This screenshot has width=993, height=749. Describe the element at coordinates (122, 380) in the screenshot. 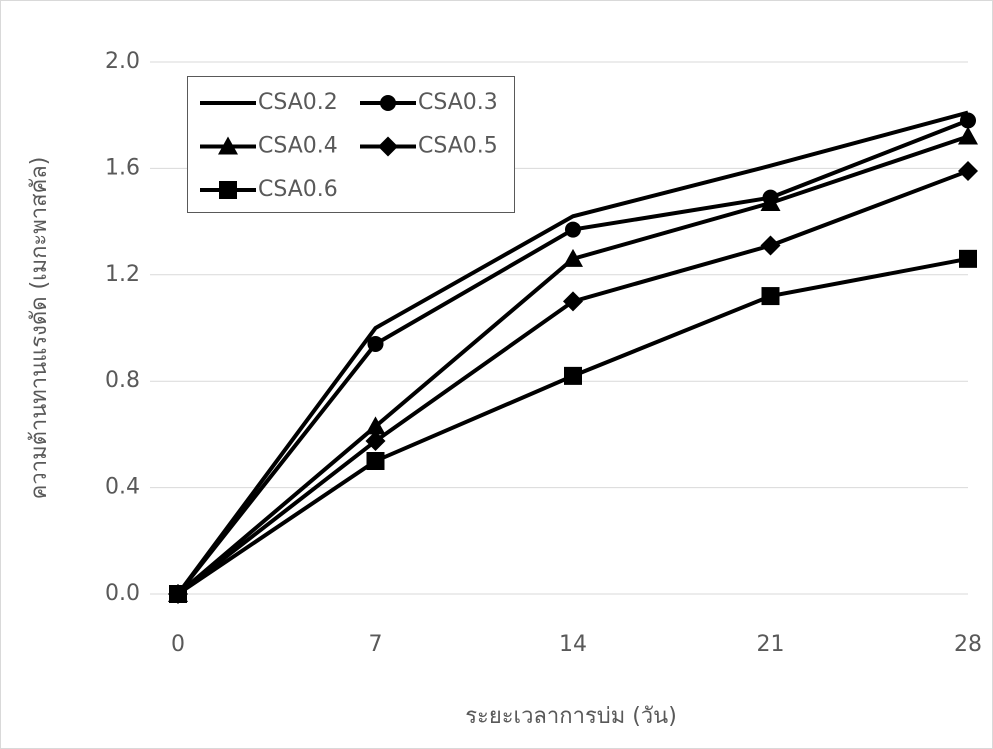

I see `y-tick-label: 0.8` at that location.